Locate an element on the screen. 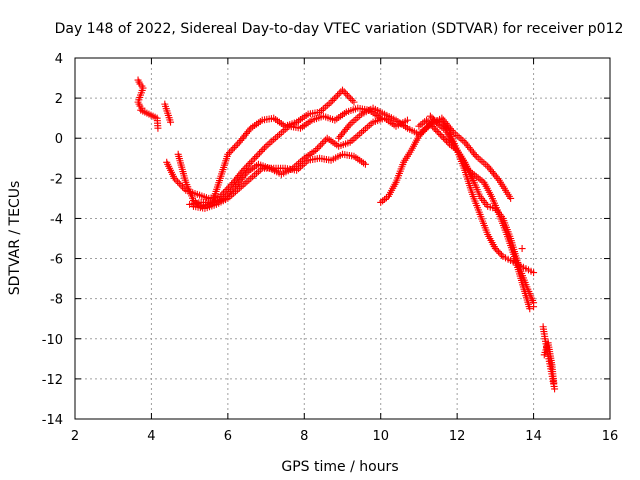 This screenshot has height=480, width=640. x-tick-label: 2 is located at coordinates (75, 436).